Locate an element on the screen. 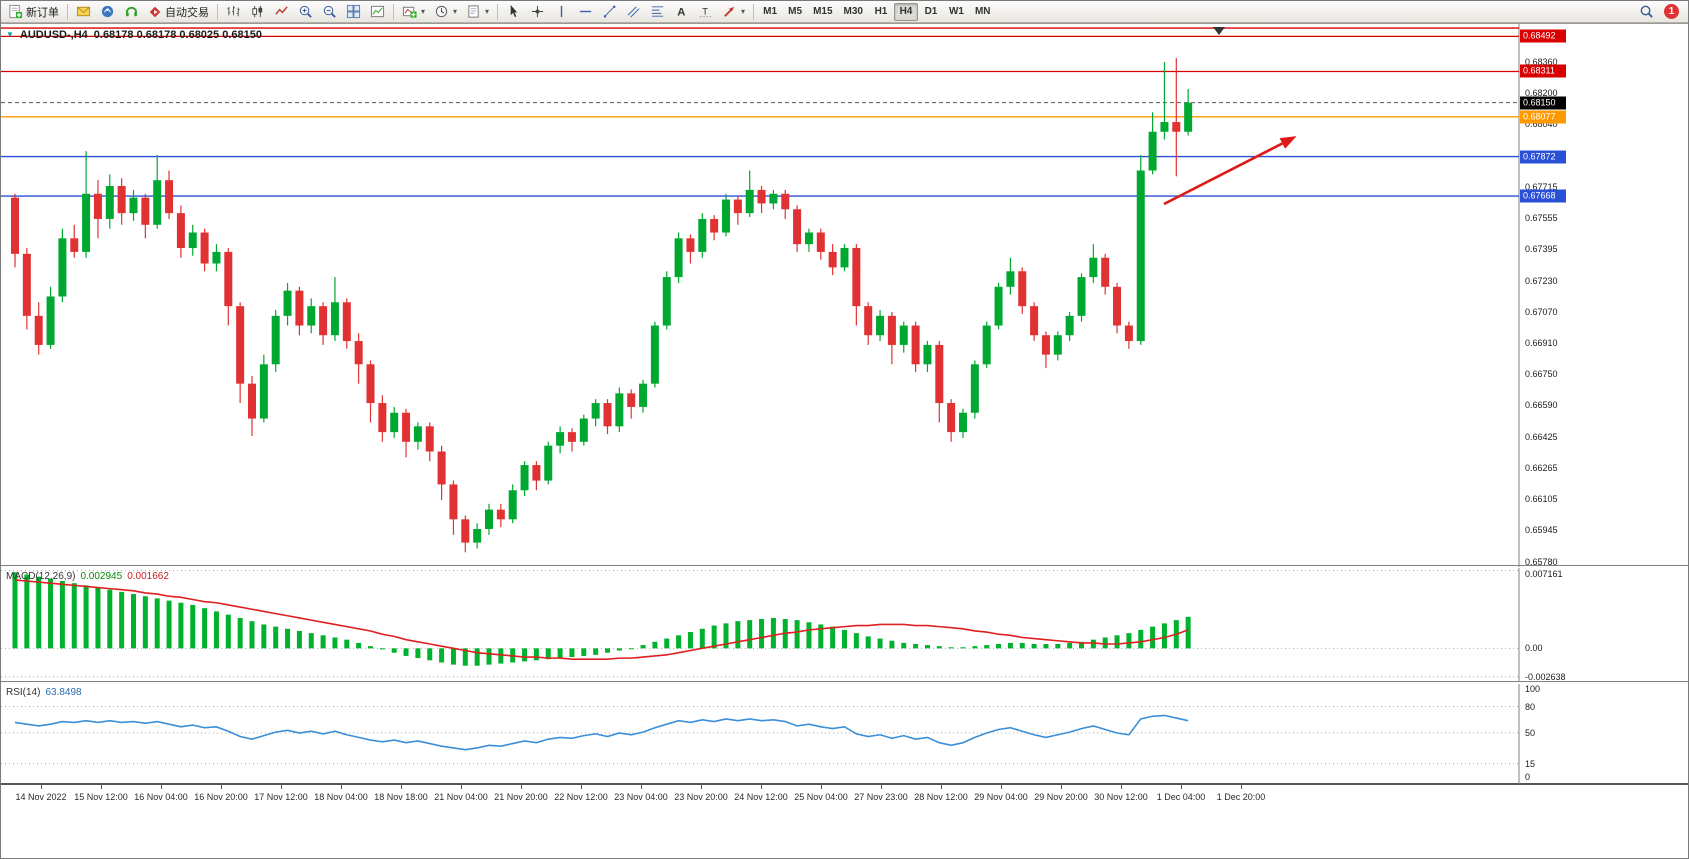 This screenshot has height=859, width=1689. macd-signal-value: 0.001662 is located at coordinates (148, 576).